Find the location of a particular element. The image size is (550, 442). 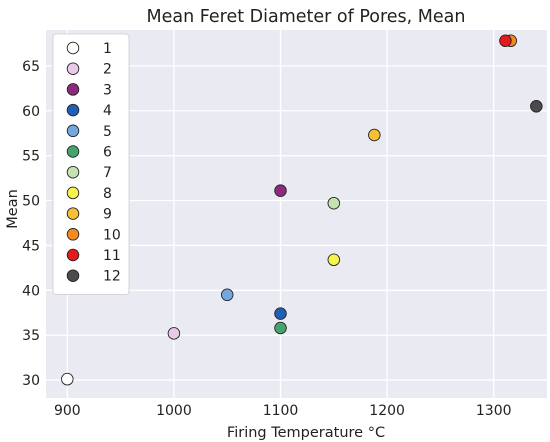

y-tick-label: 65 is located at coordinates (31, 67).